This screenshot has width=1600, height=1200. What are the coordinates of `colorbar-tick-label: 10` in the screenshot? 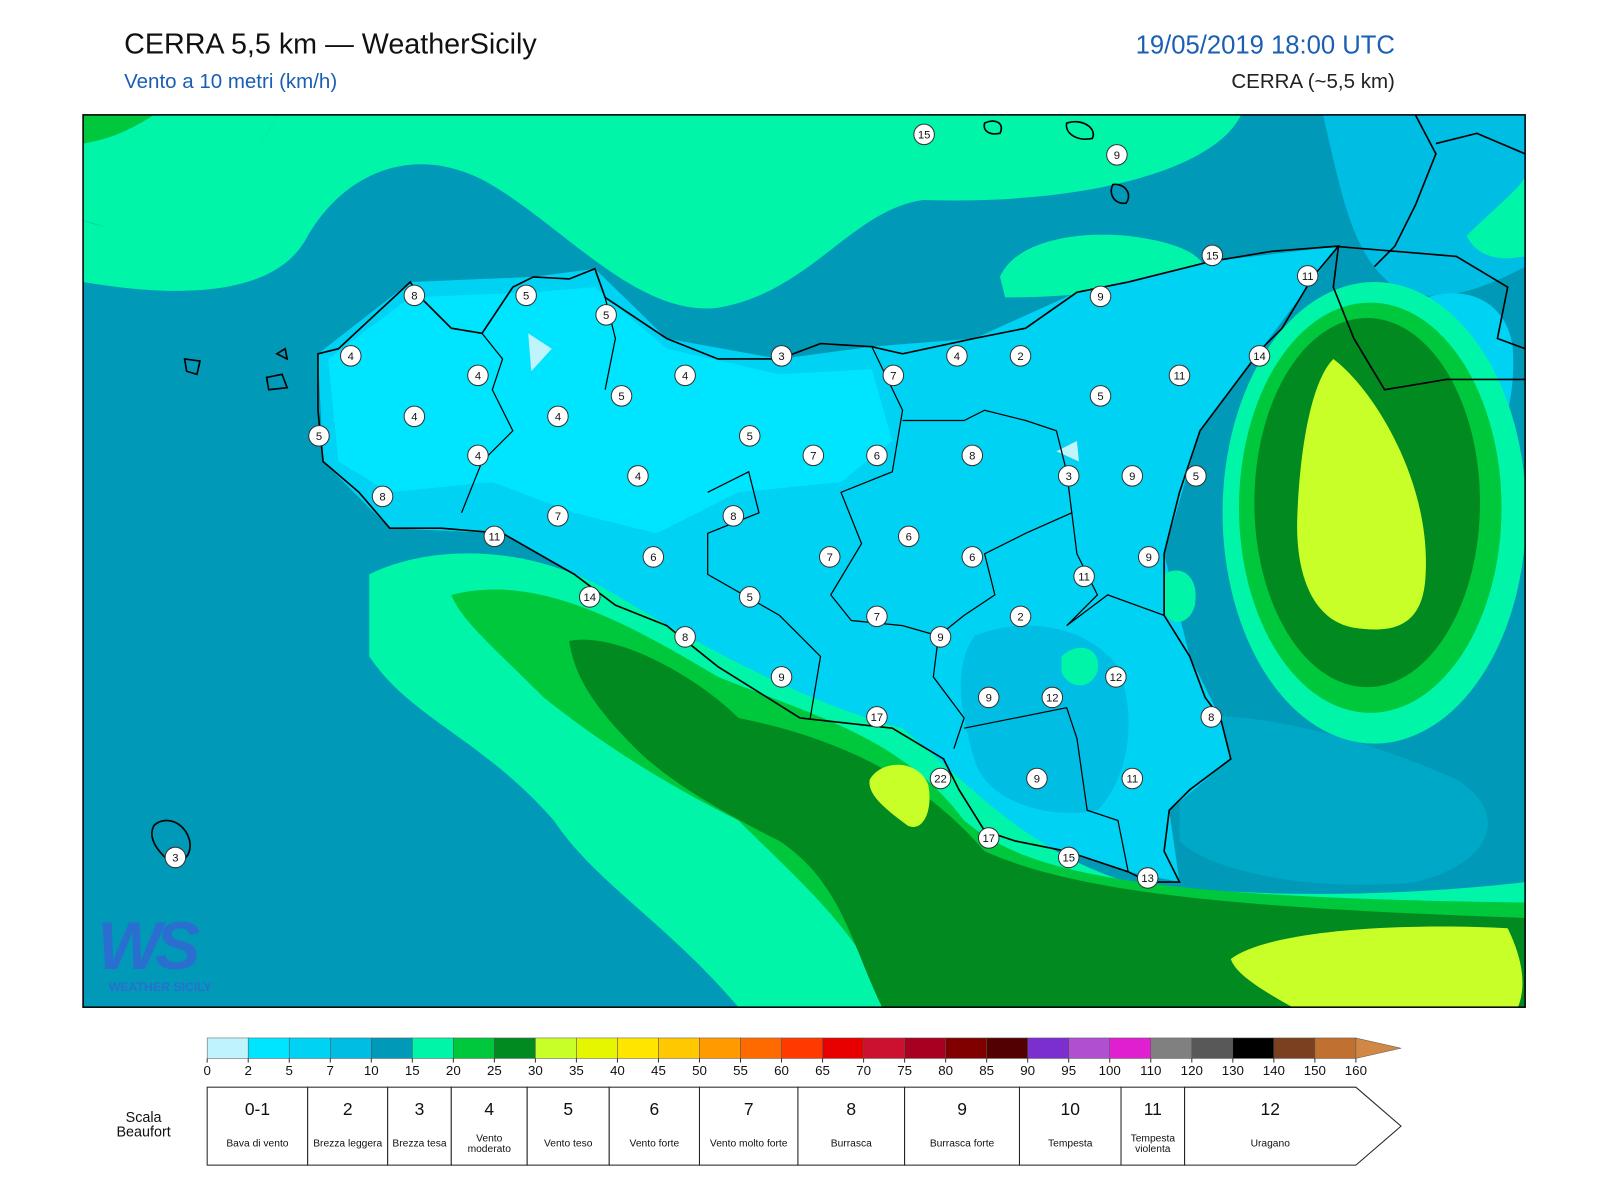 It's located at (371, 1070).